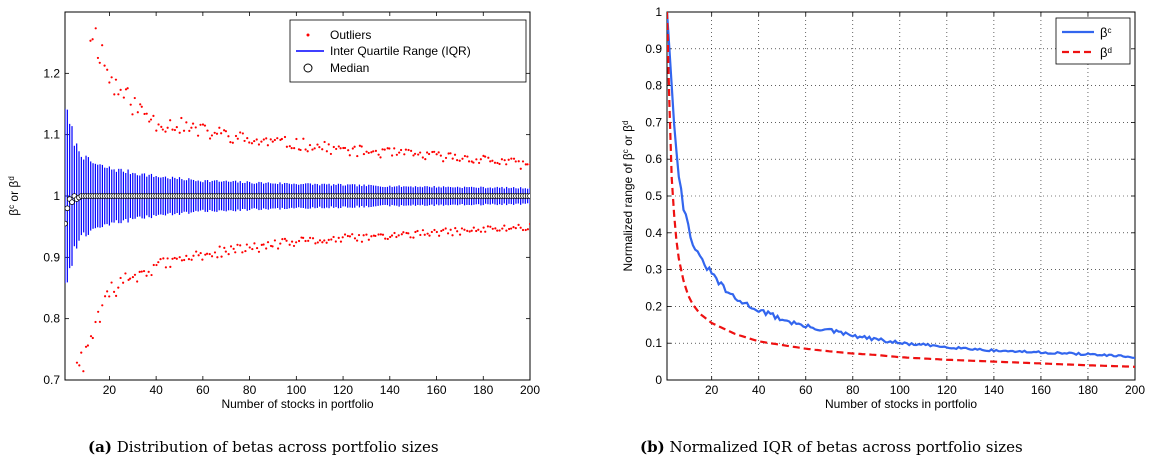  I want to click on median-marker, so click(68, 208).